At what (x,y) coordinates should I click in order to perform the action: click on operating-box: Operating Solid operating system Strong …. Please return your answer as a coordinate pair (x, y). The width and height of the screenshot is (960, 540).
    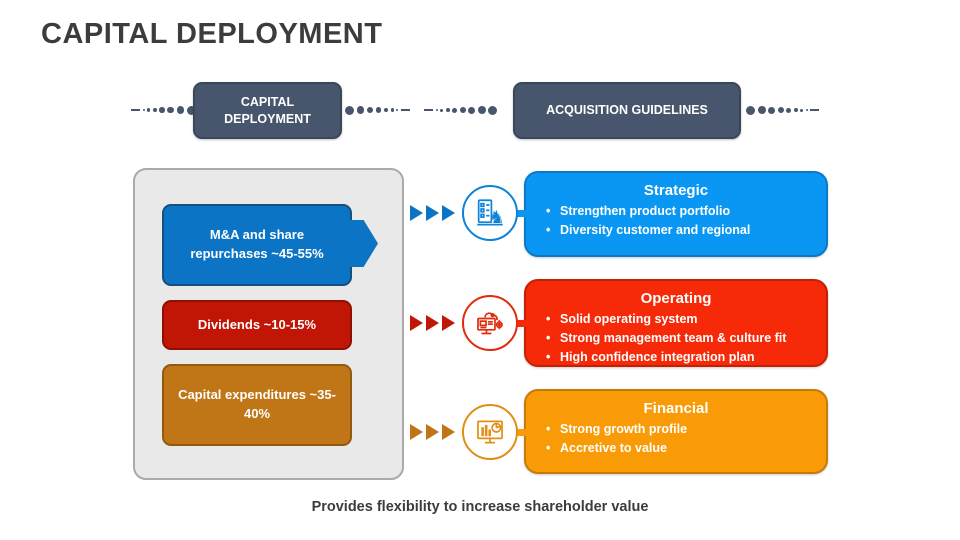
    Looking at the image, I should click on (676, 323).